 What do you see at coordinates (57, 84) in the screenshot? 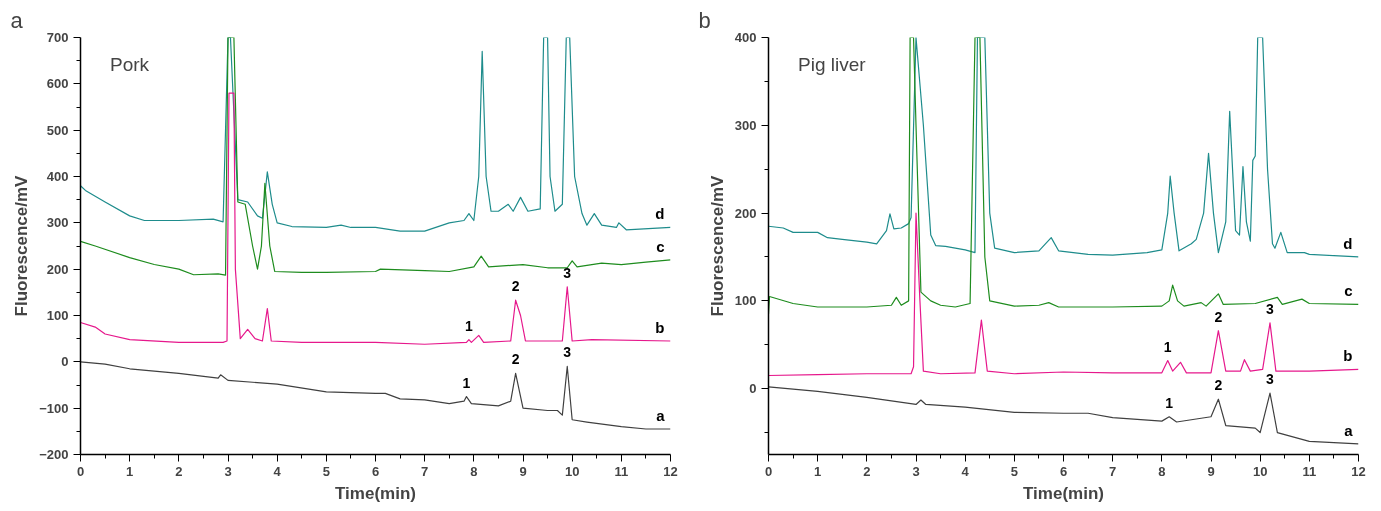
I see `y-tick-label: 600` at bounding box center [57, 84].